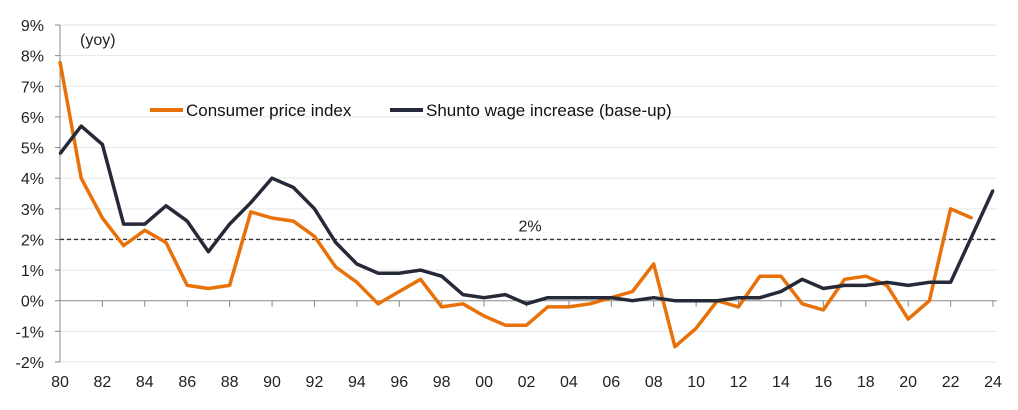  What do you see at coordinates (951, 382) in the screenshot?
I see `x-tick-label: 22` at bounding box center [951, 382].